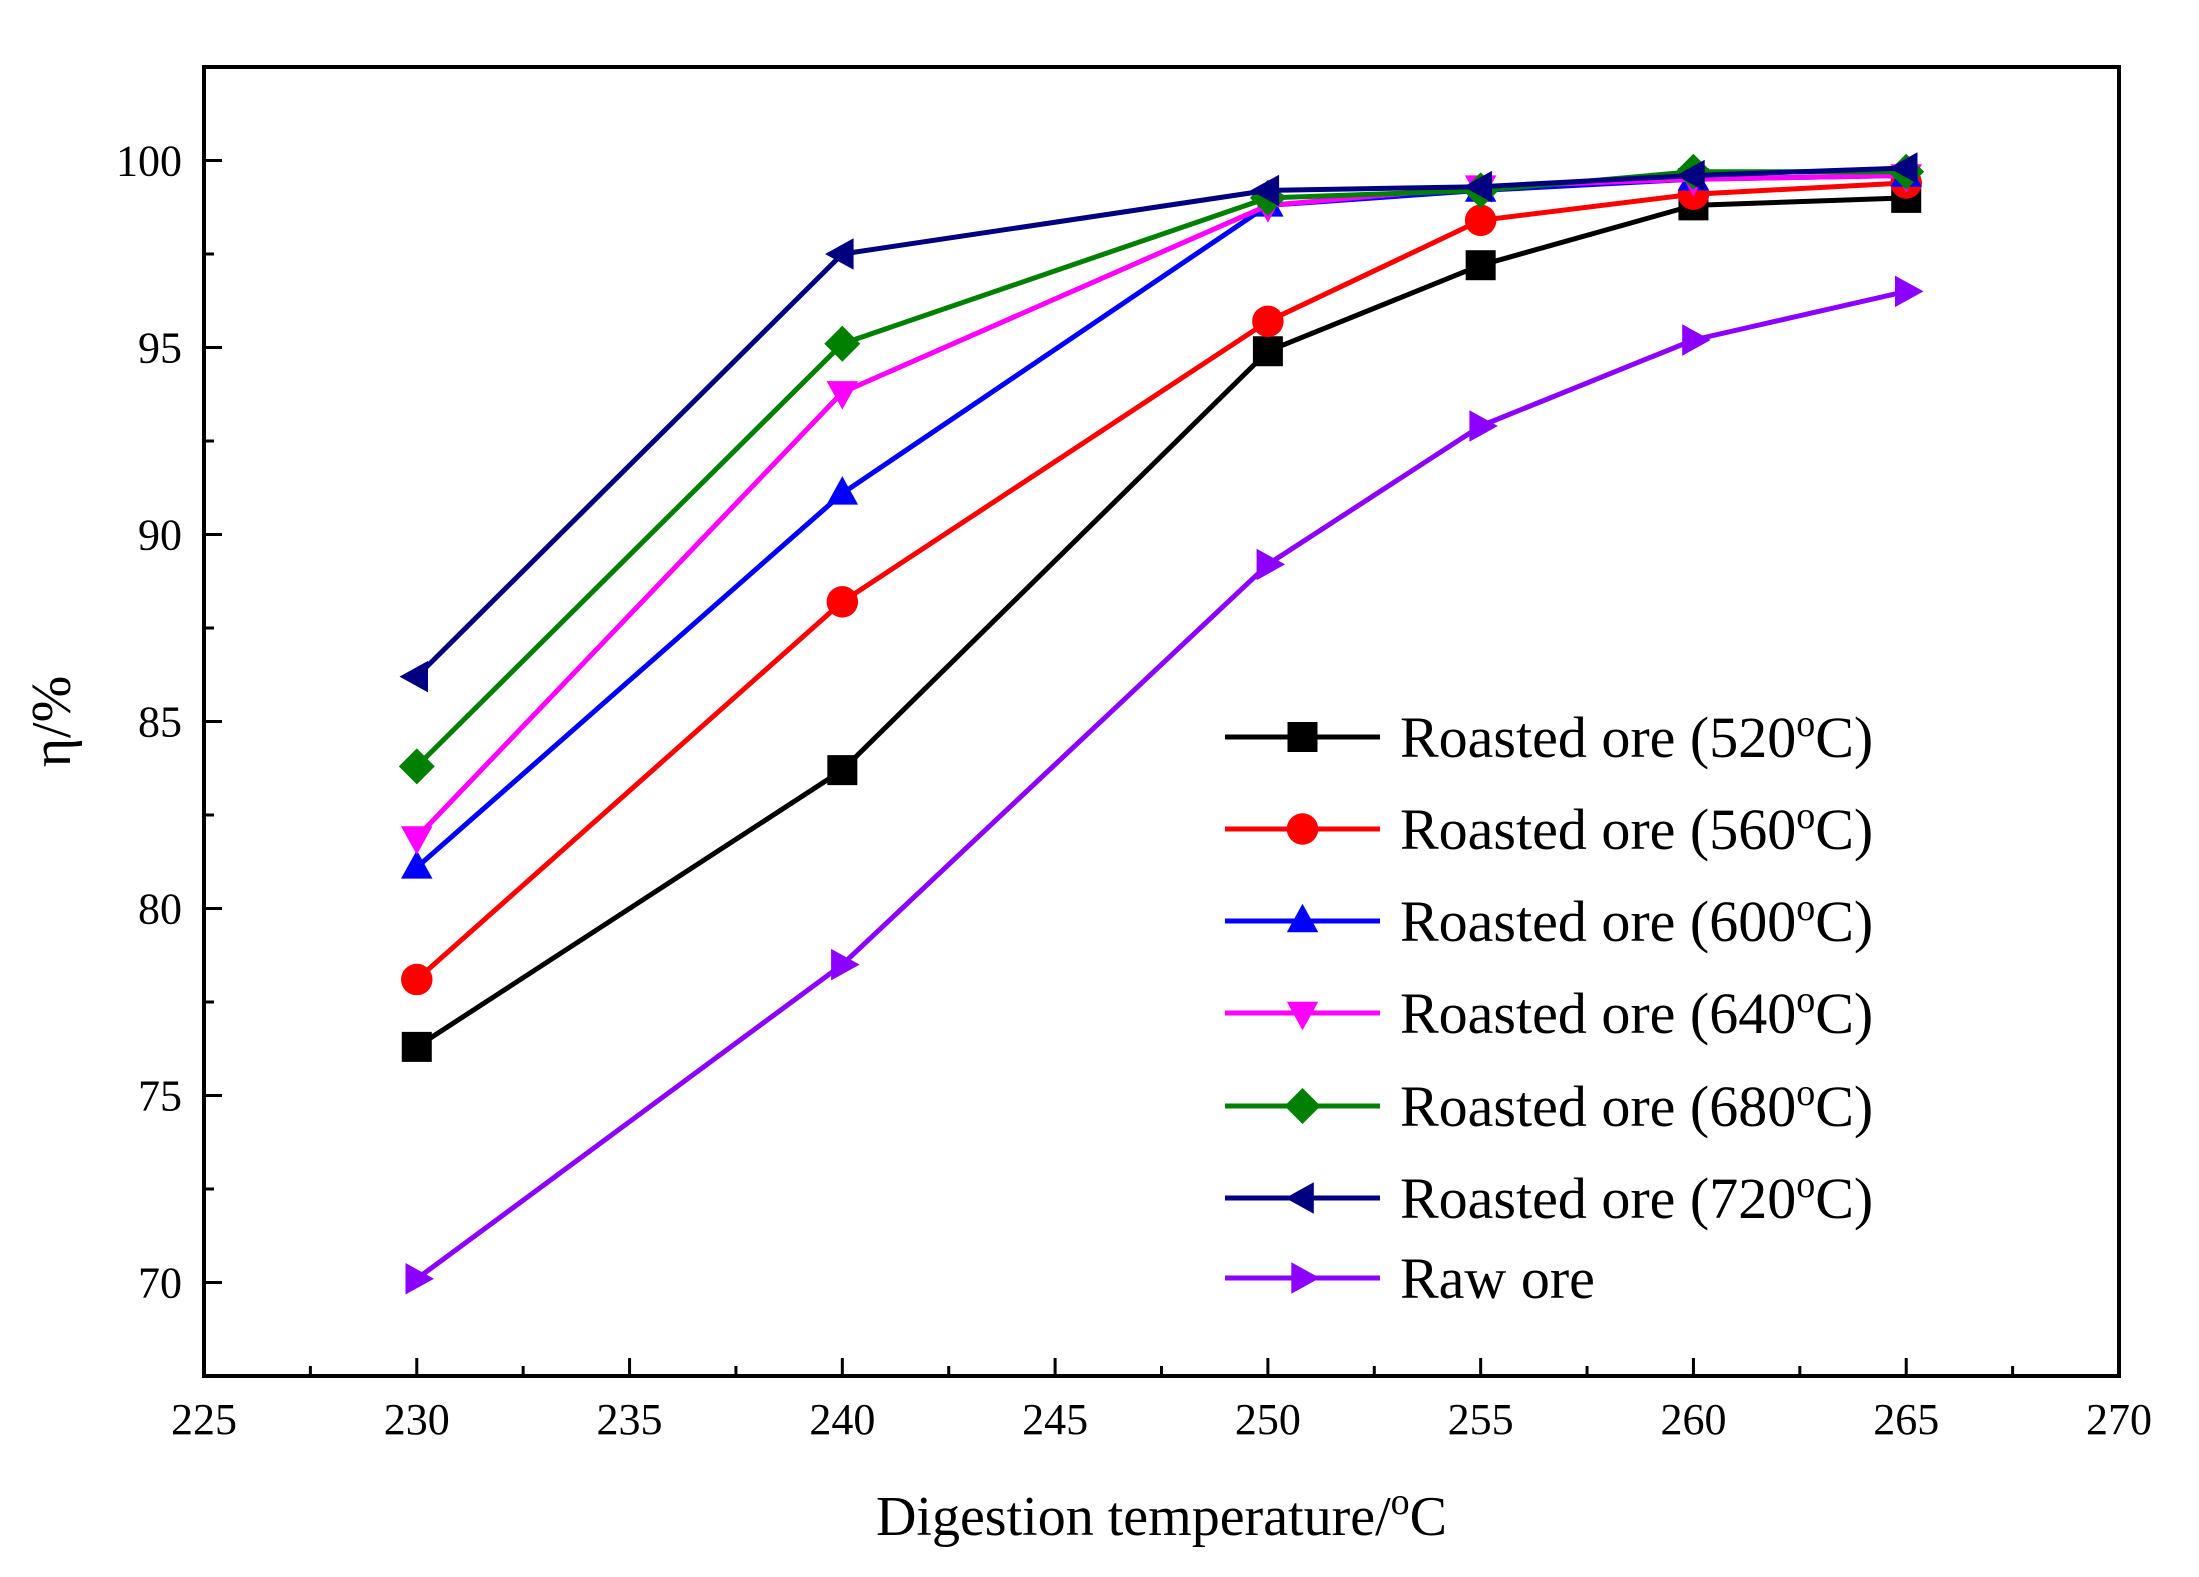  I want to click on x-tick-label: 230, so click(417, 1419).